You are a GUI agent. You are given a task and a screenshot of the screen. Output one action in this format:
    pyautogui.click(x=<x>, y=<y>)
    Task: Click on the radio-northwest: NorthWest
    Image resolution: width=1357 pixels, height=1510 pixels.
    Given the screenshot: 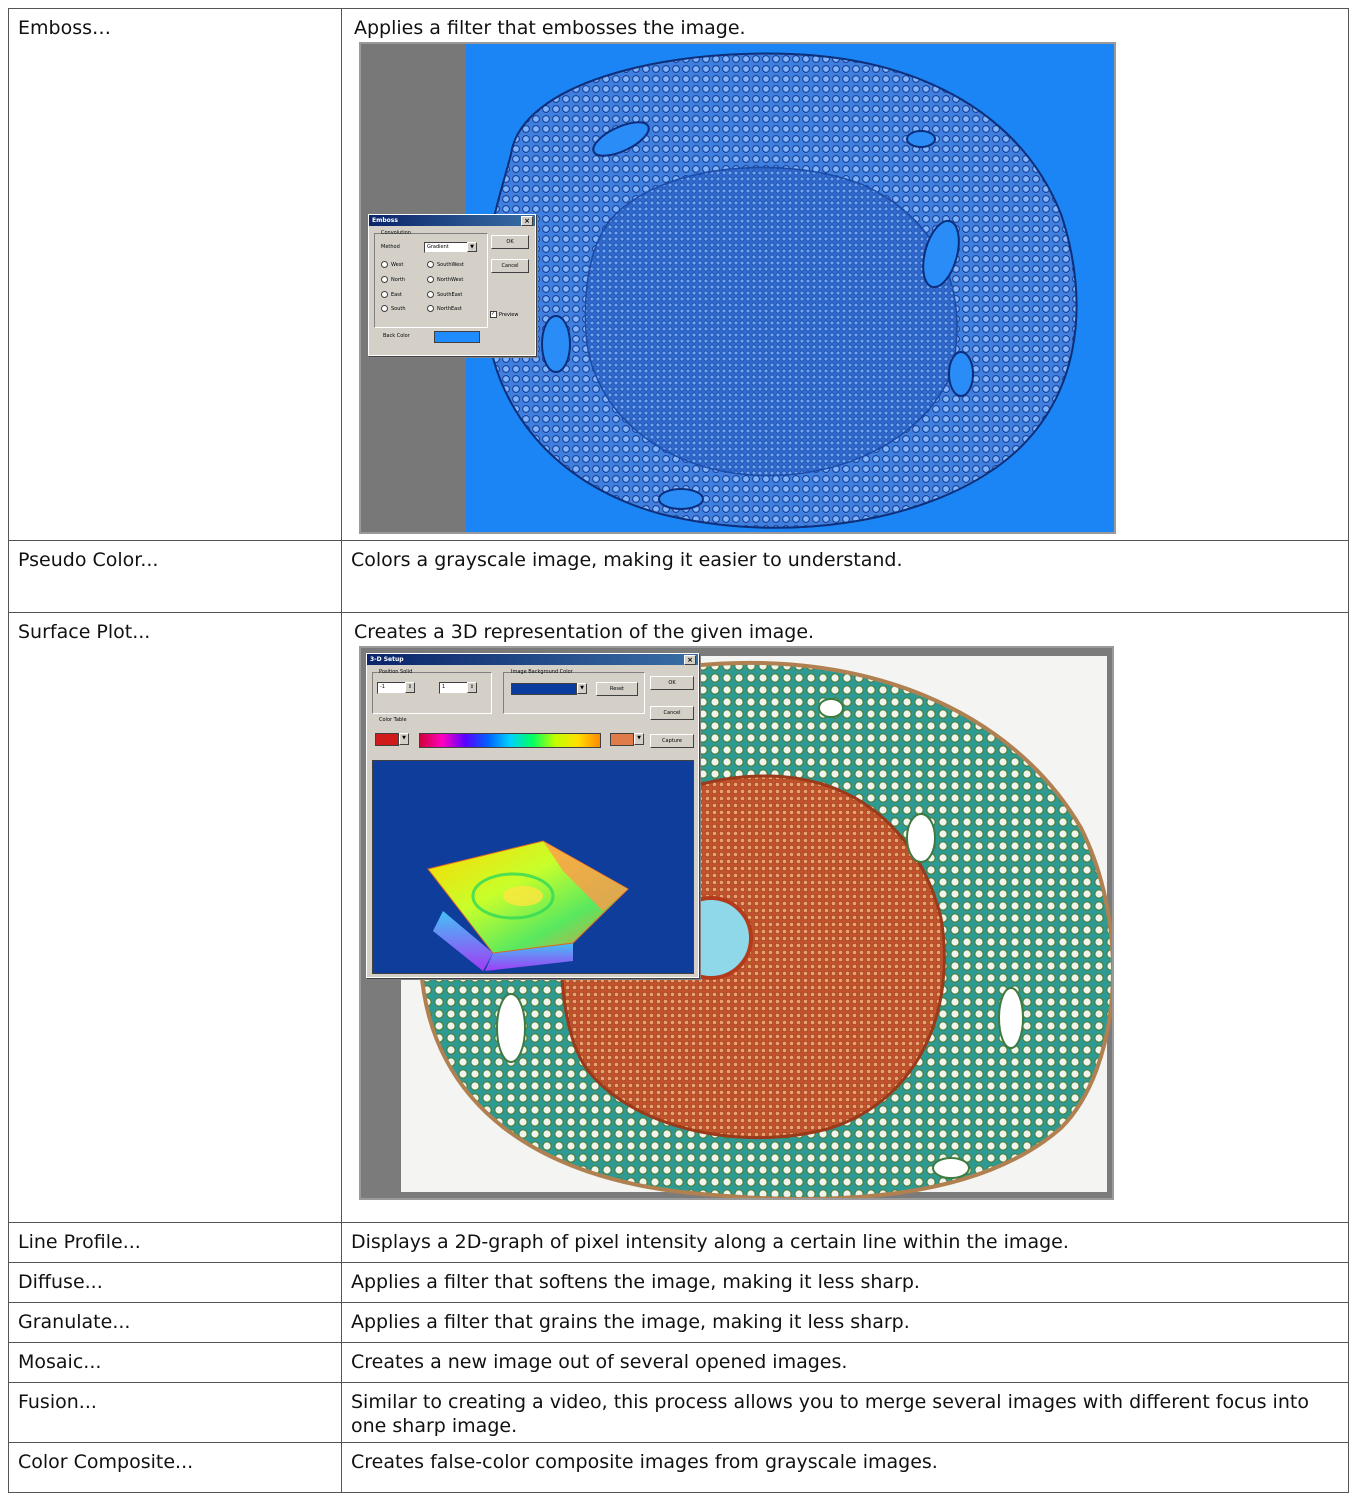 What is the action you would take?
    pyautogui.click(x=445, y=280)
    